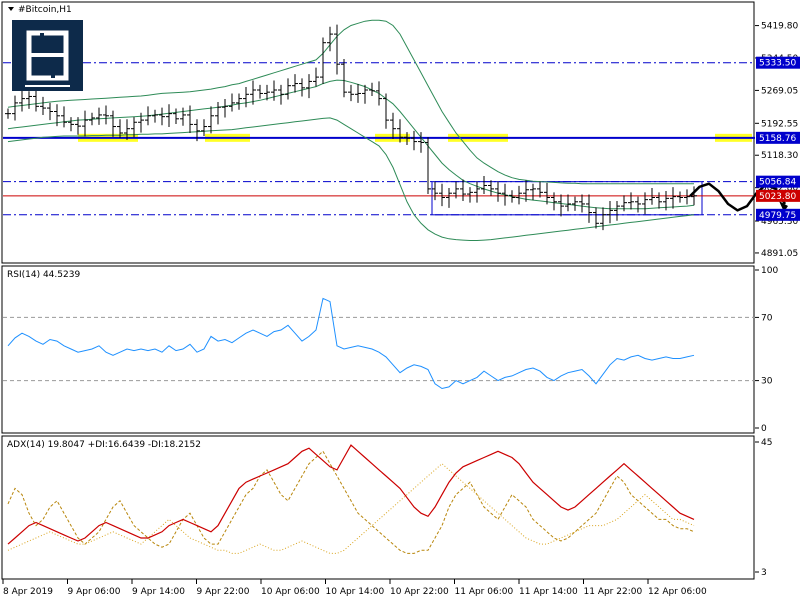 The height and width of the screenshot is (603, 800). What do you see at coordinates (290, 592) in the screenshot?
I see `time-axis-label: 10 Apr 06:00` at bounding box center [290, 592].